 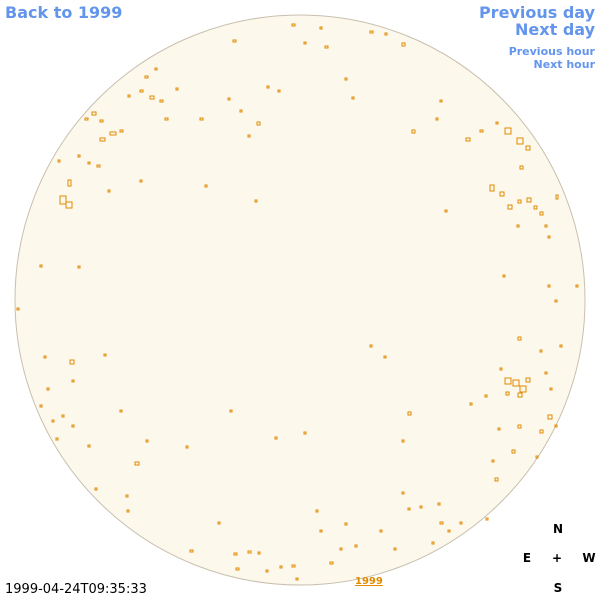 I want to click on next-day-link: Next day, so click(x=555, y=29).